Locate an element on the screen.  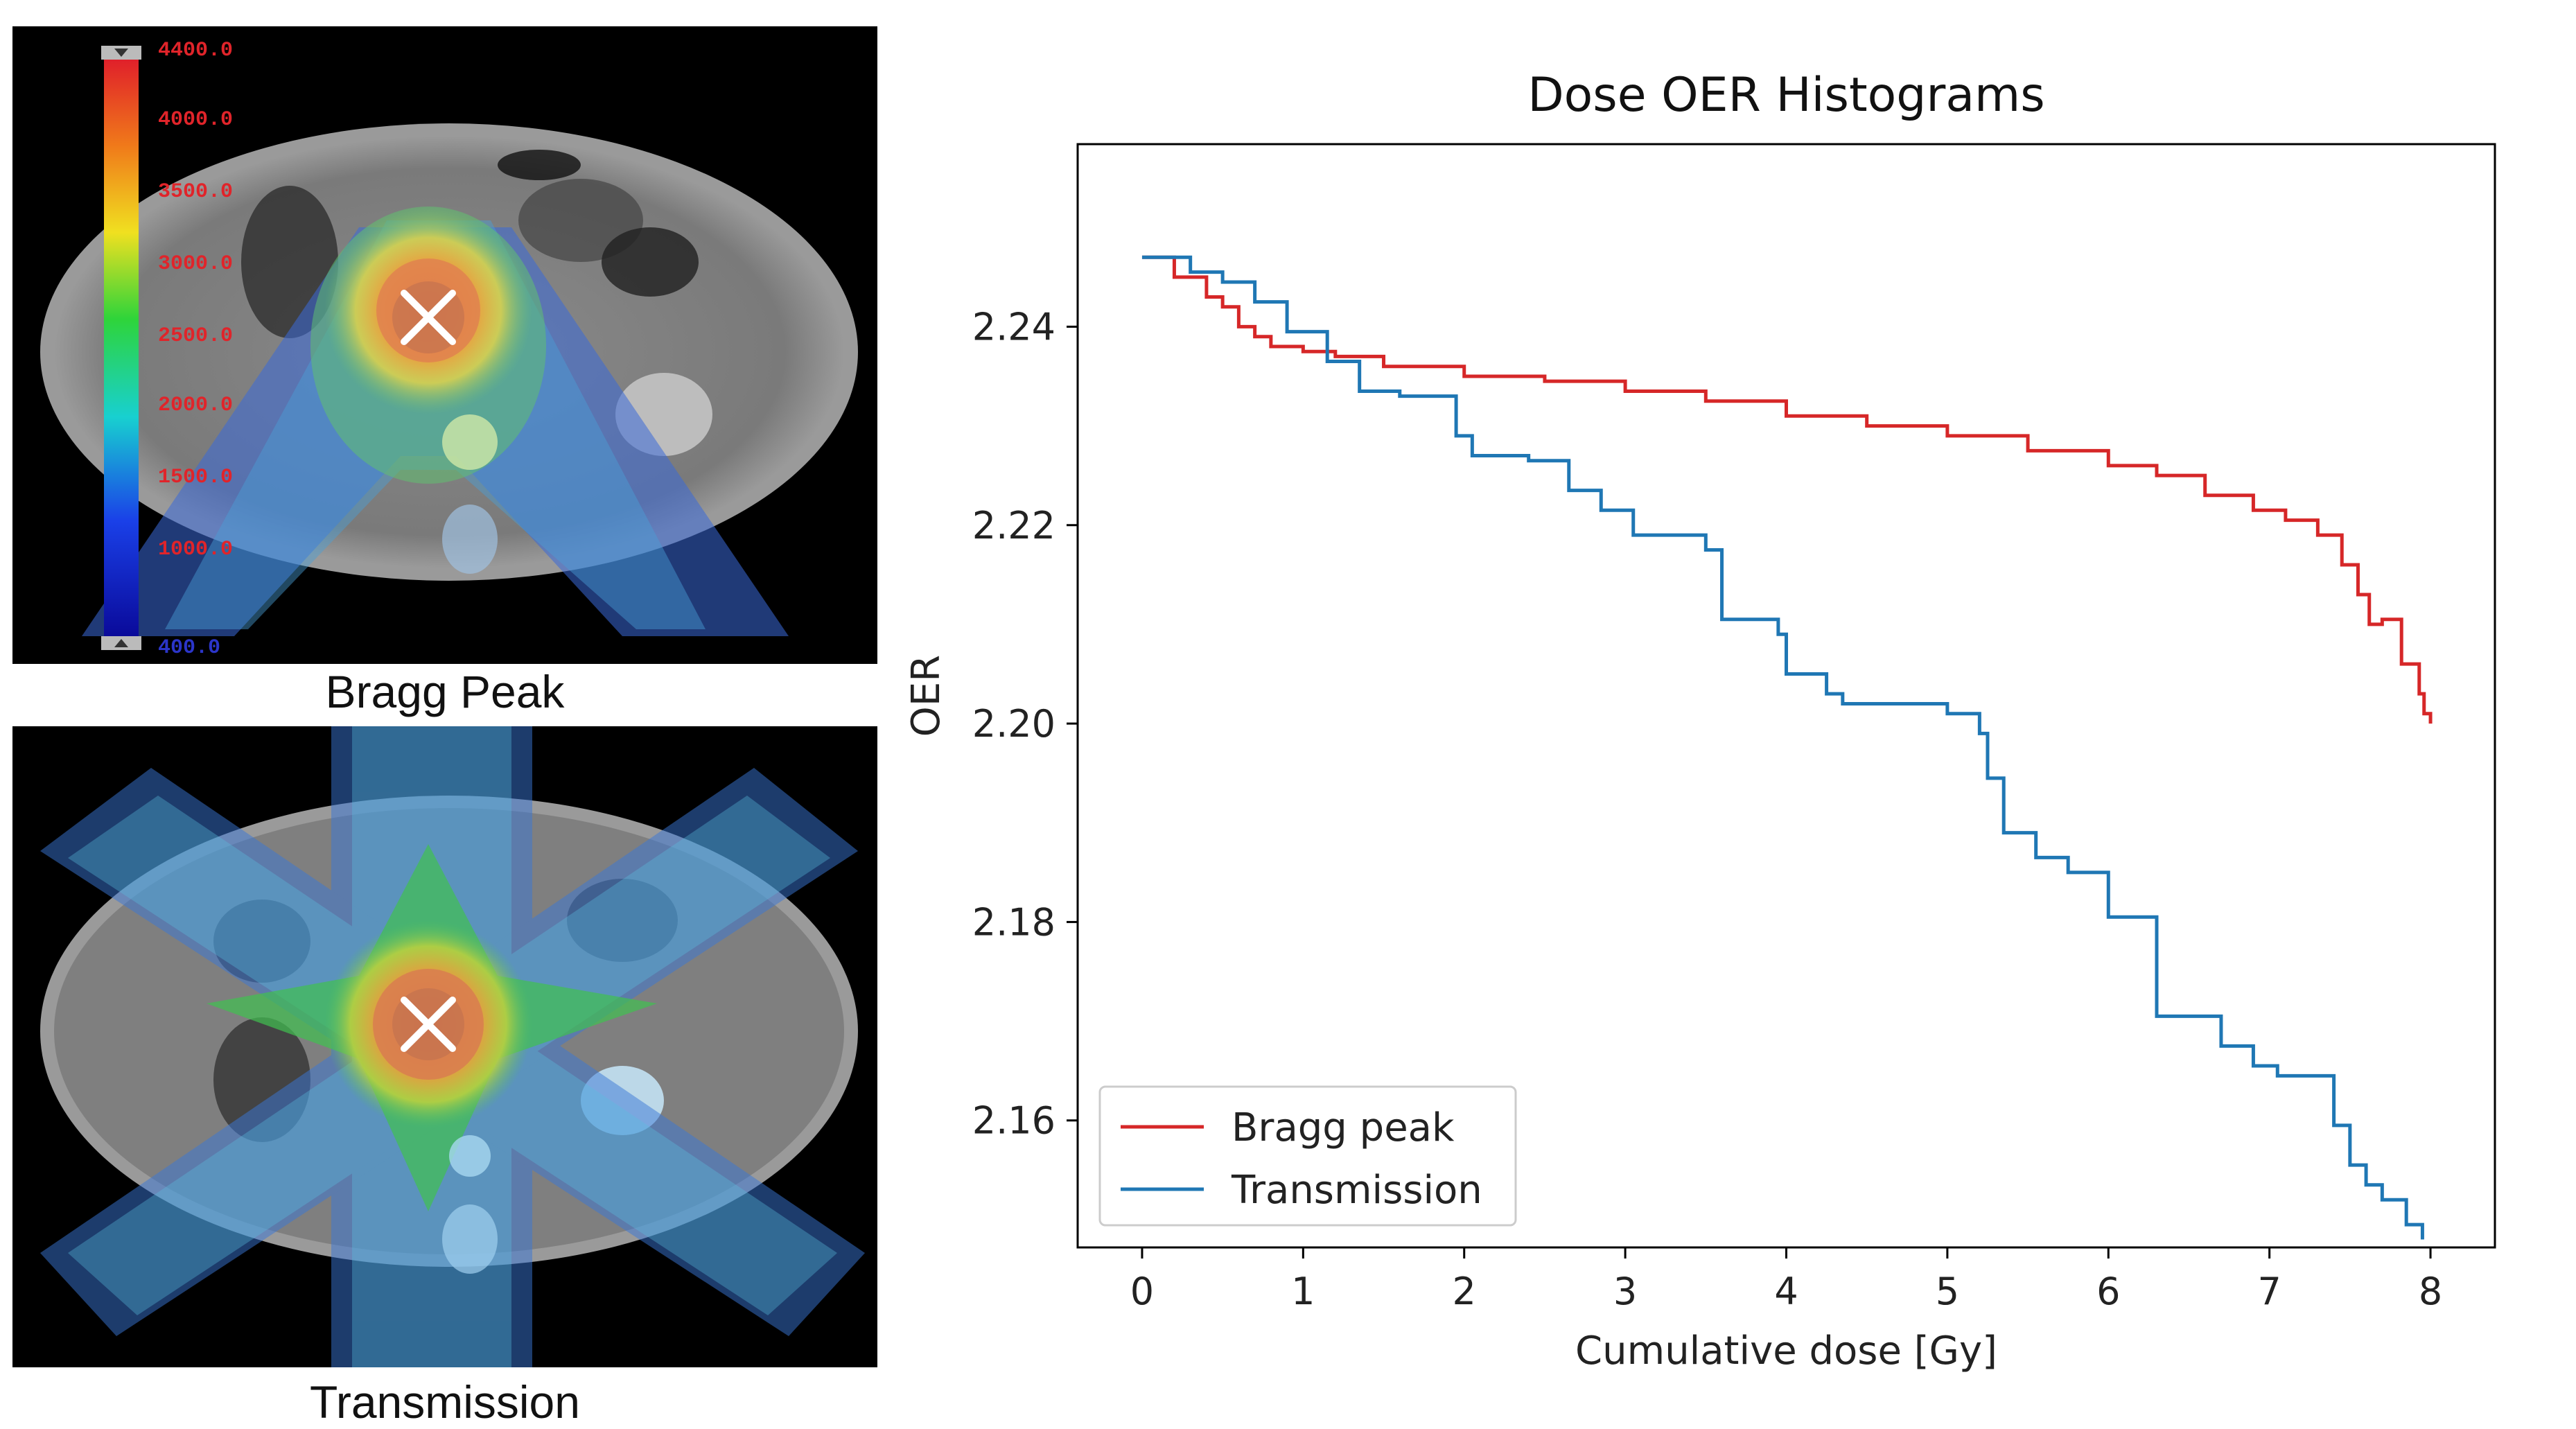
y-tick-label: 2.24 is located at coordinates (1013, 327).